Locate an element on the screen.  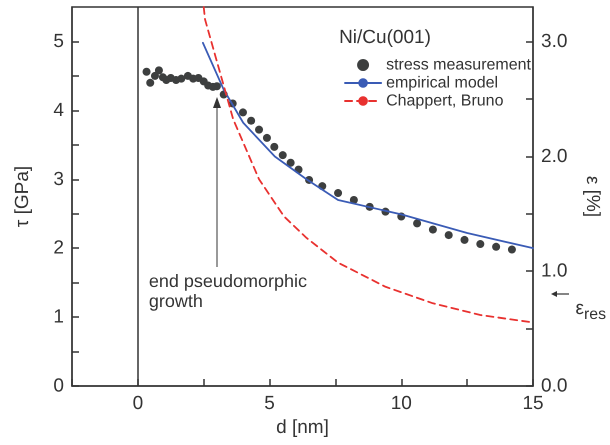
x-tick-label: 0 is located at coordinates (138, 403).